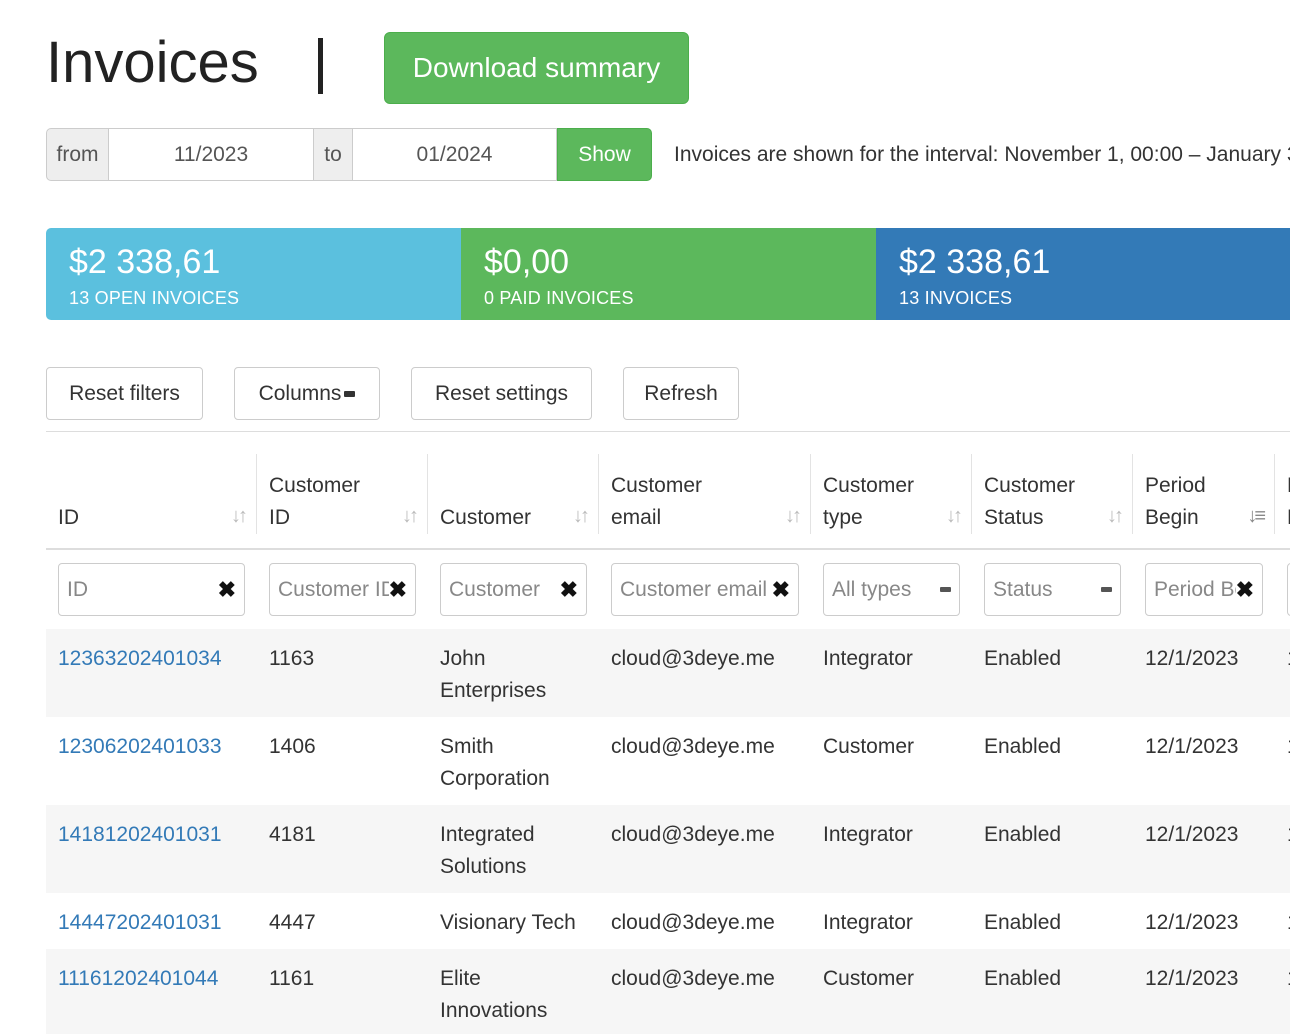 This screenshot has height=1034, width=1290. What do you see at coordinates (342, 491) in the screenshot?
I see `column-header-customer-id: Customer ID ↓↑` at bounding box center [342, 491].